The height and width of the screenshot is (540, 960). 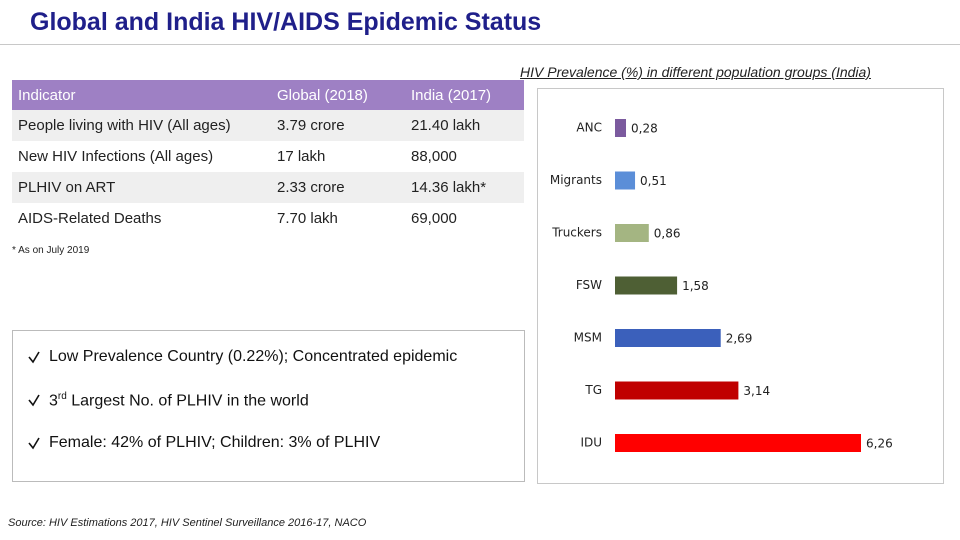 What do you see at coordinates (451, 95) in the screenshot?
I see `column-header: India (2017)` at bounding box center [451, 95].